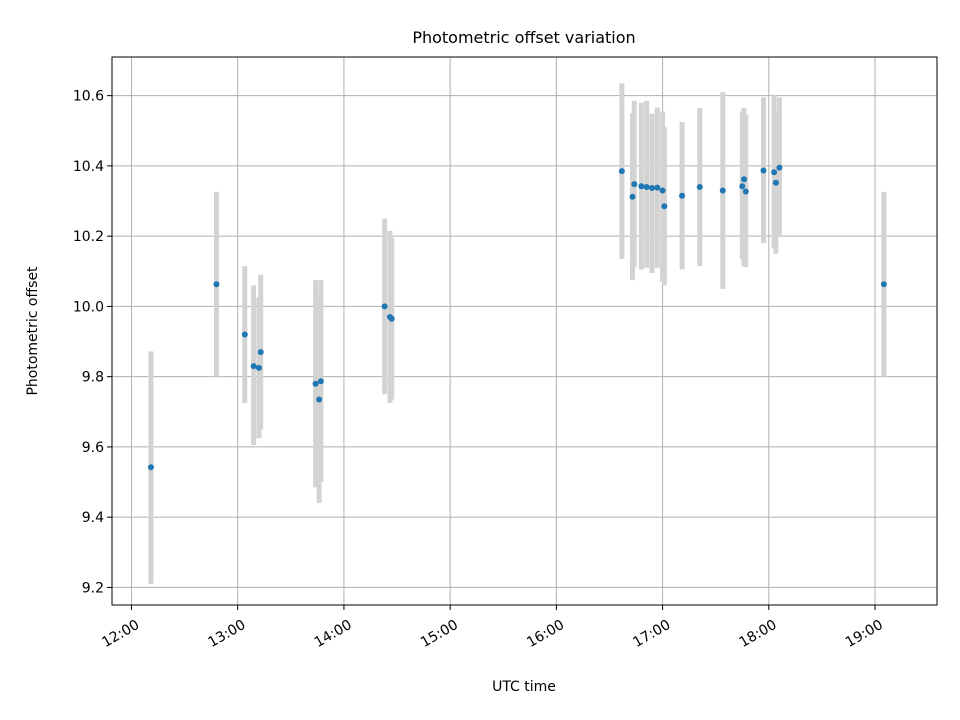 The height and width of the screenshot is (720, 960). I want to click on x-tick-label: 17:00, so click(651, 634).